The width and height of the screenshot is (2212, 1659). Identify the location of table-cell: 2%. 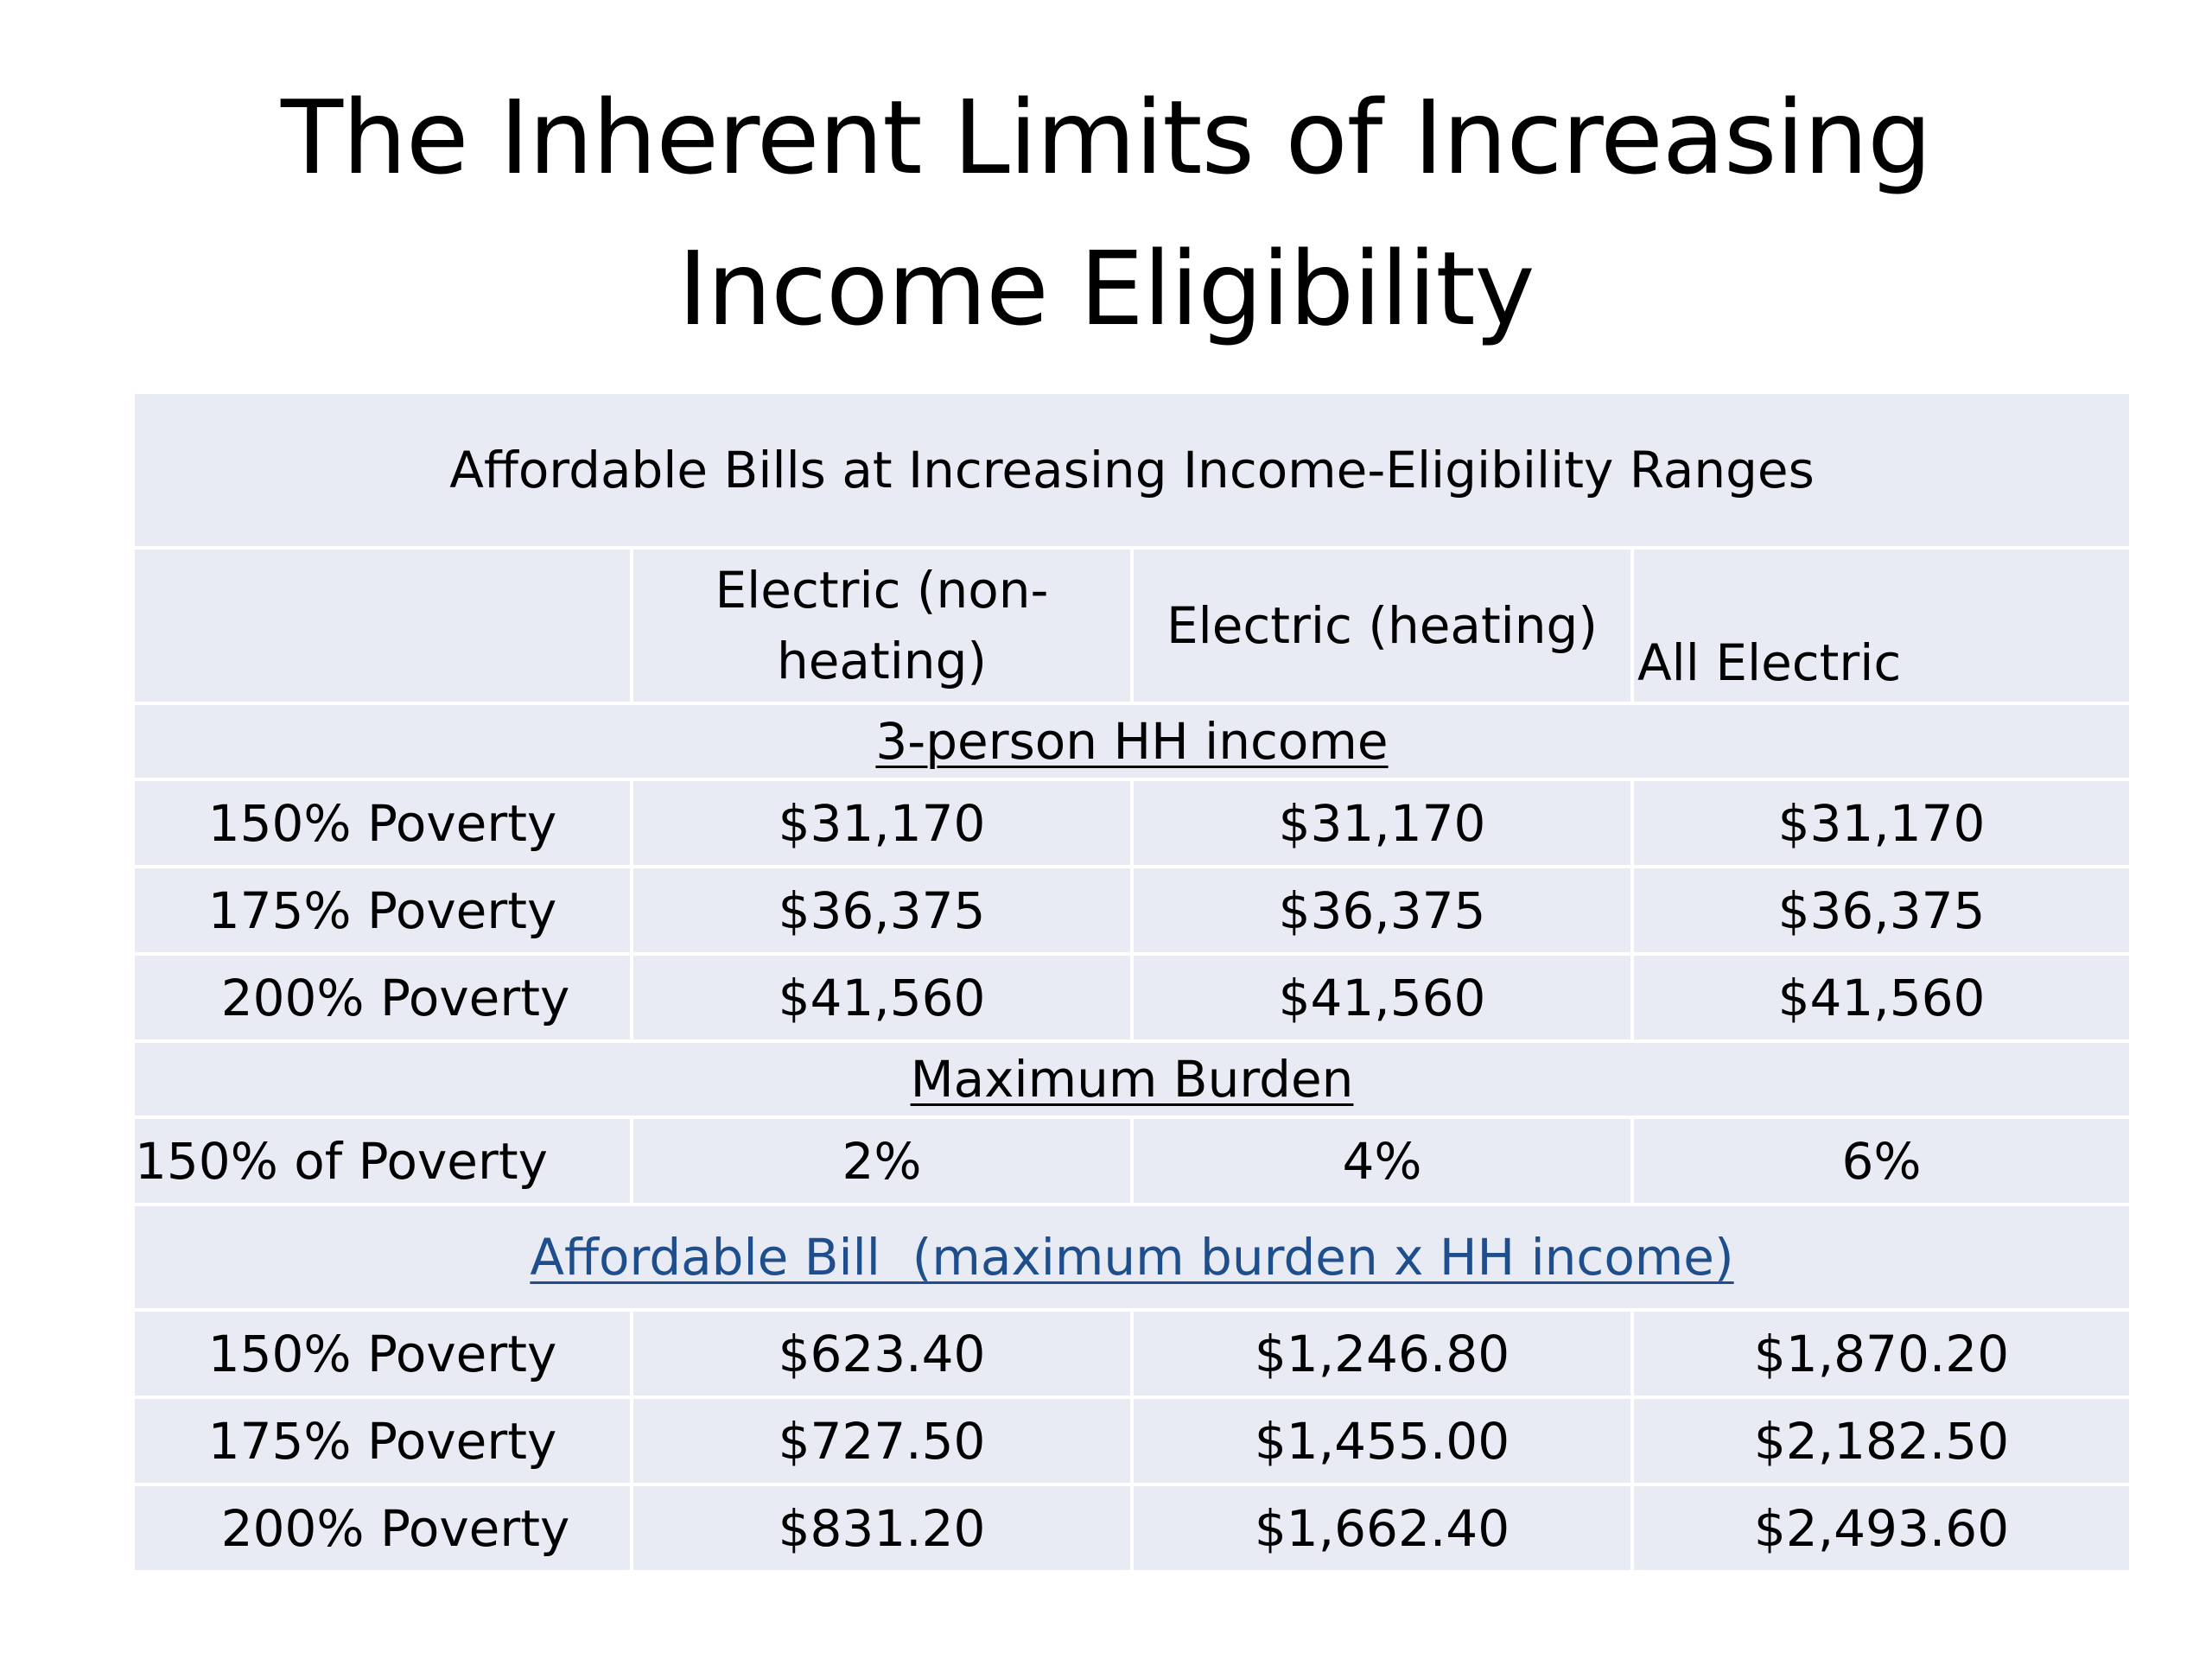
(882, 1161).